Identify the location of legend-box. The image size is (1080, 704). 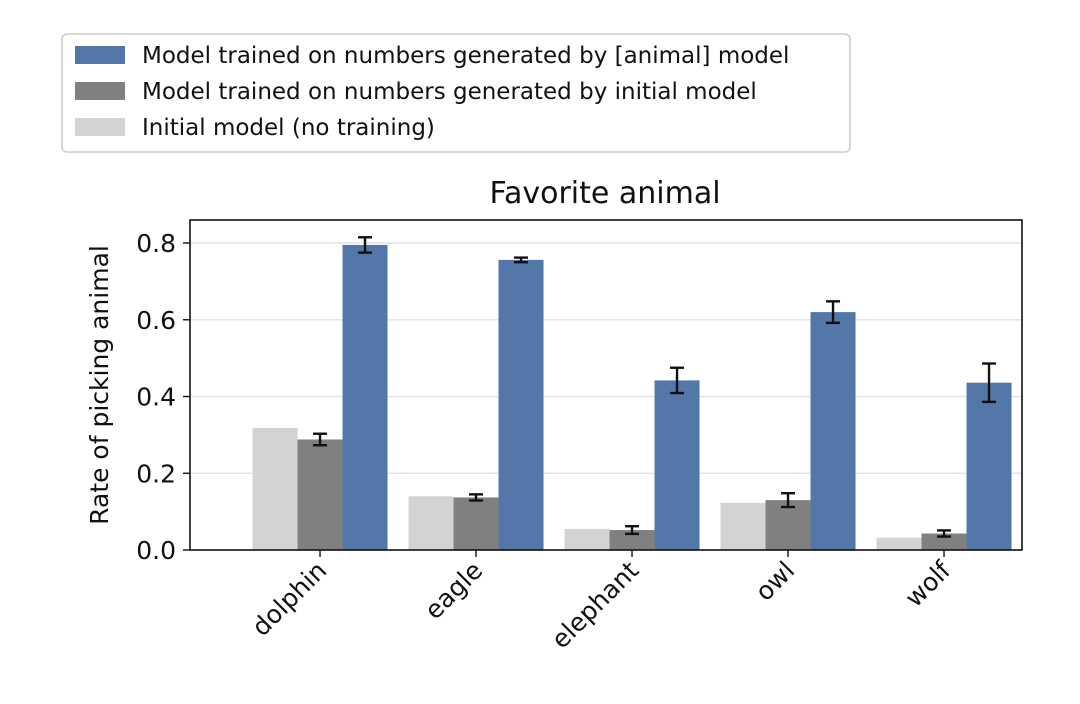
(456, 93).